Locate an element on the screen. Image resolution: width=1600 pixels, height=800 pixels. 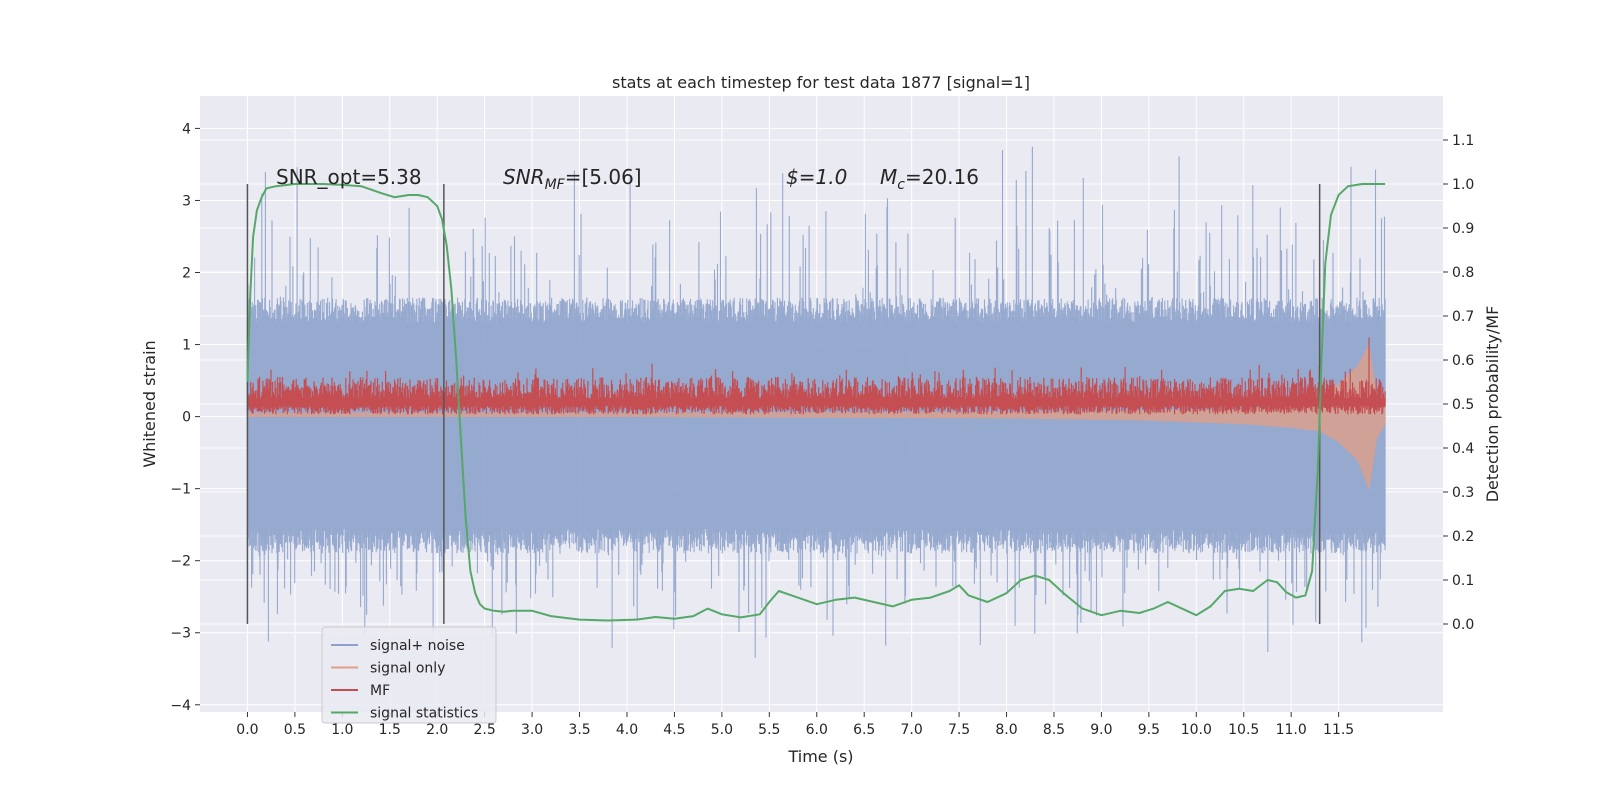
x-tick-label: 4.5 is located at coordinates (674, 730).